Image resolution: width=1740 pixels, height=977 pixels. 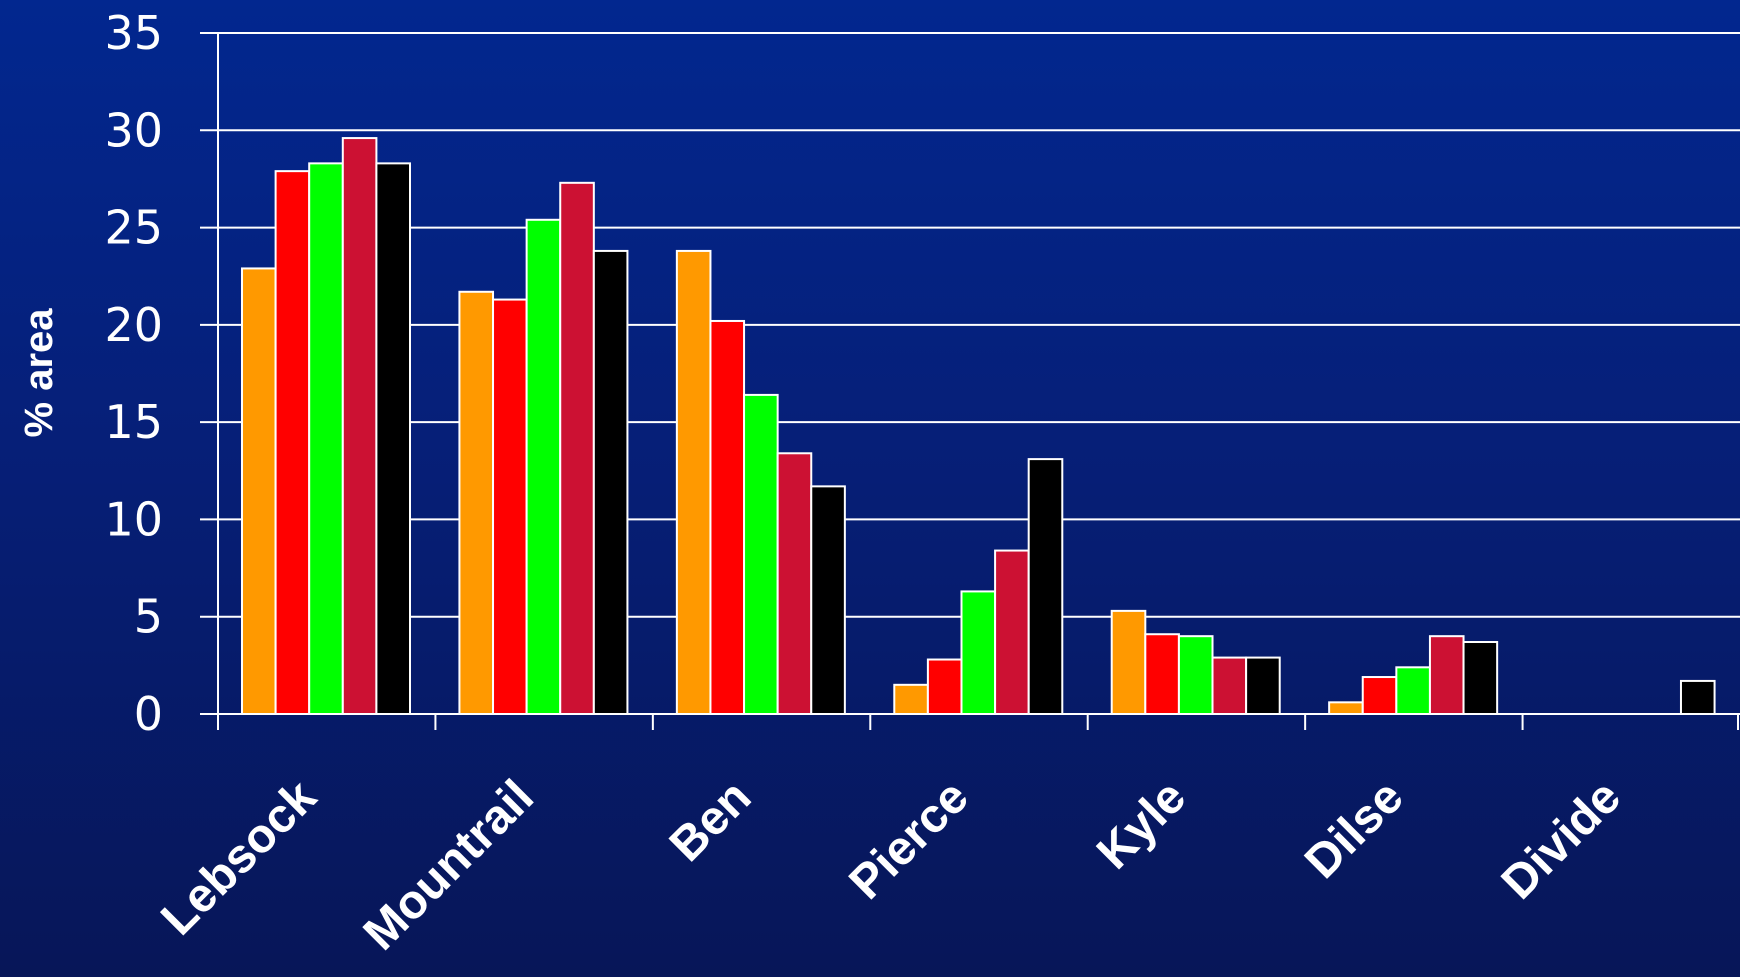 I want to click on y-tick-label: 5, so click(x=148, y=617).